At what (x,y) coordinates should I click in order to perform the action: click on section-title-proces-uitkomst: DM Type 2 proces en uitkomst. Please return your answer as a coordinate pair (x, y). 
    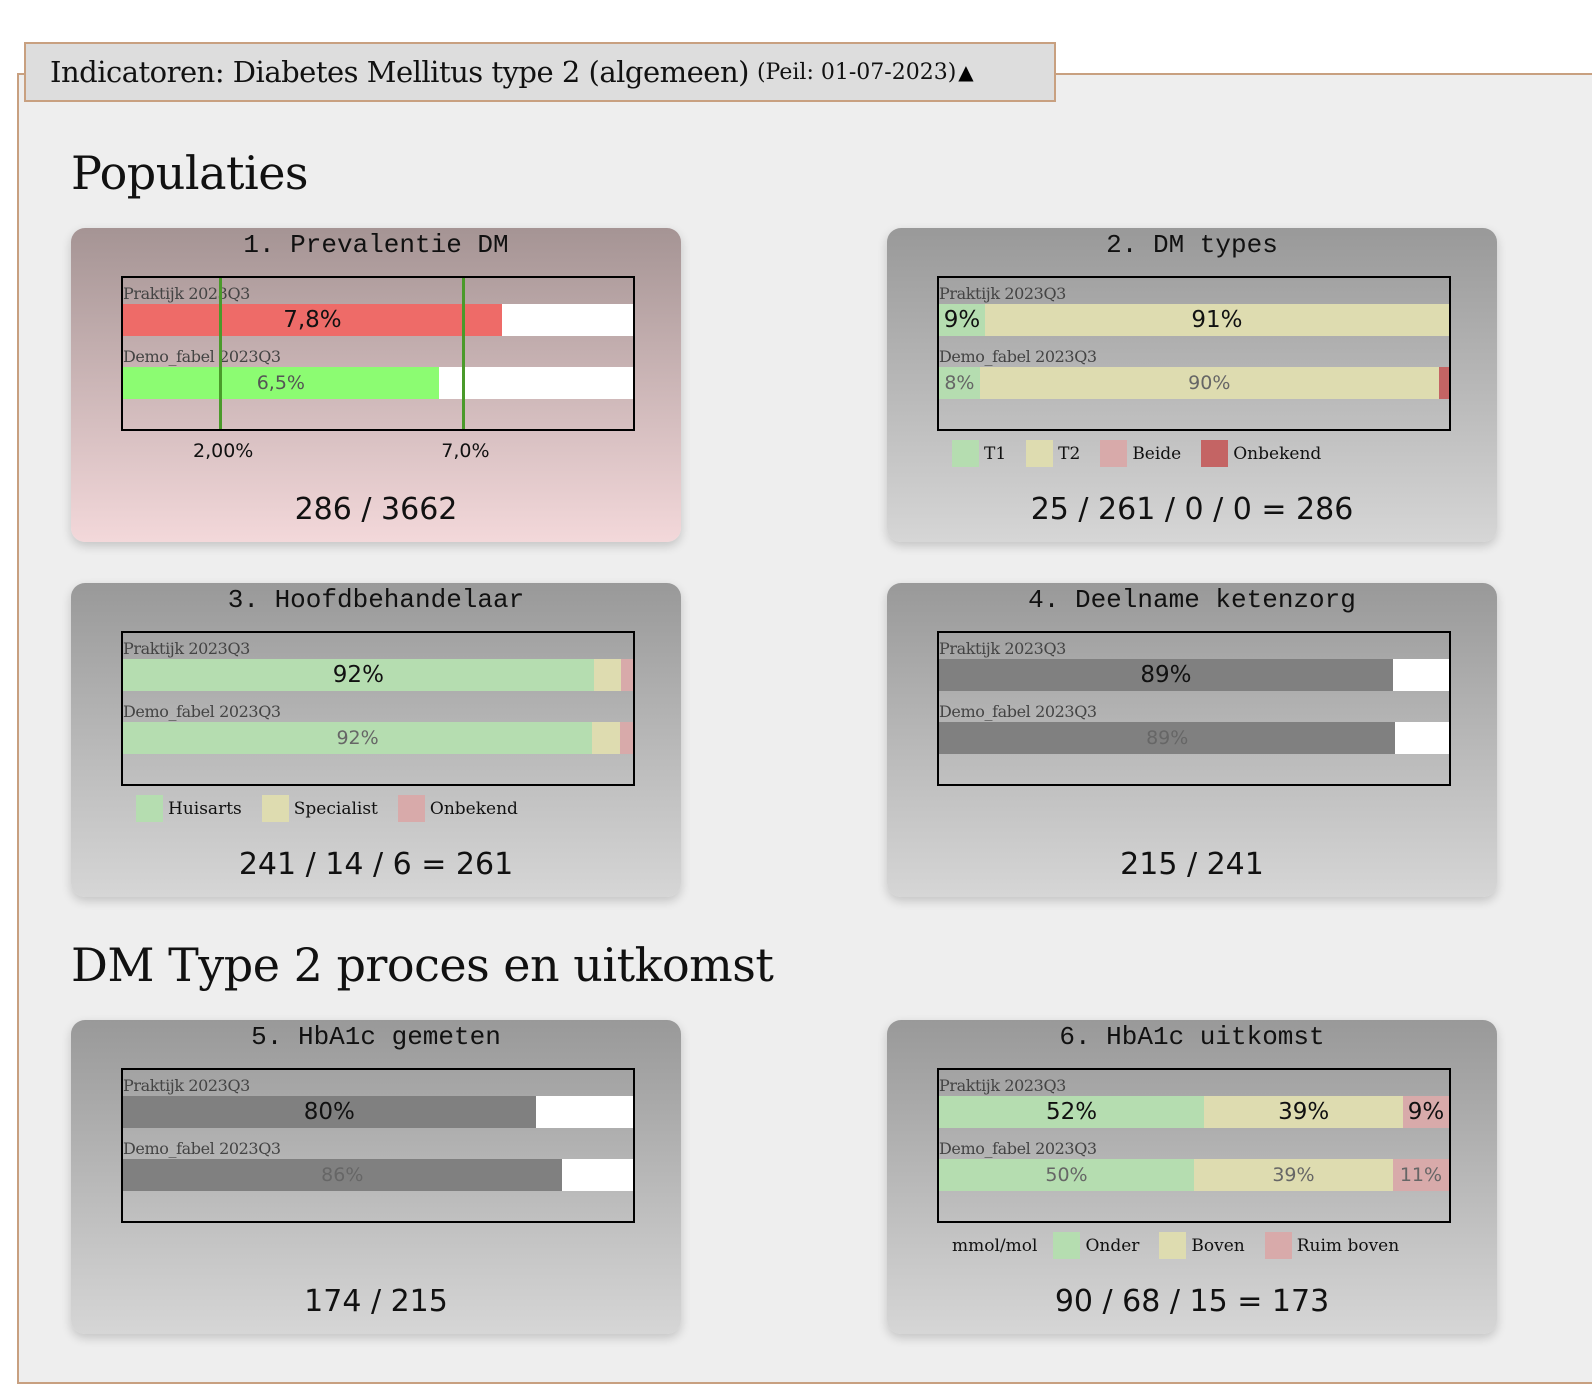
    Looking at the image, I should click on (422, 965).